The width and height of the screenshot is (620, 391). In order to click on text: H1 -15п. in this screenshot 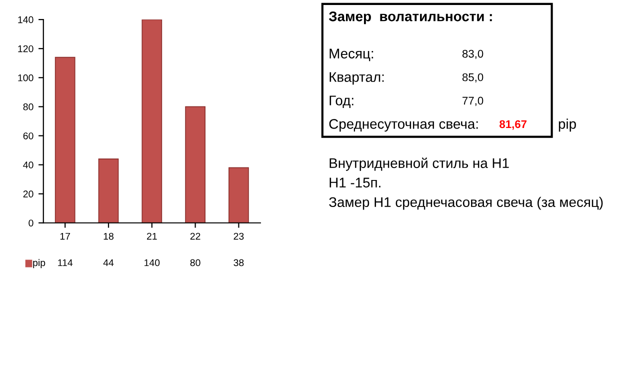, I will do `click(355, 183)`.